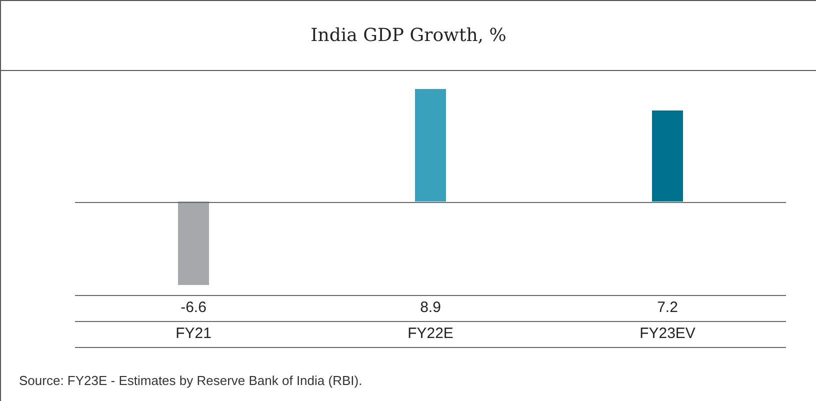  Describe the element at coordinates (194, 333) in the screenshot. I see `x-tick-label: FY21` at that location.